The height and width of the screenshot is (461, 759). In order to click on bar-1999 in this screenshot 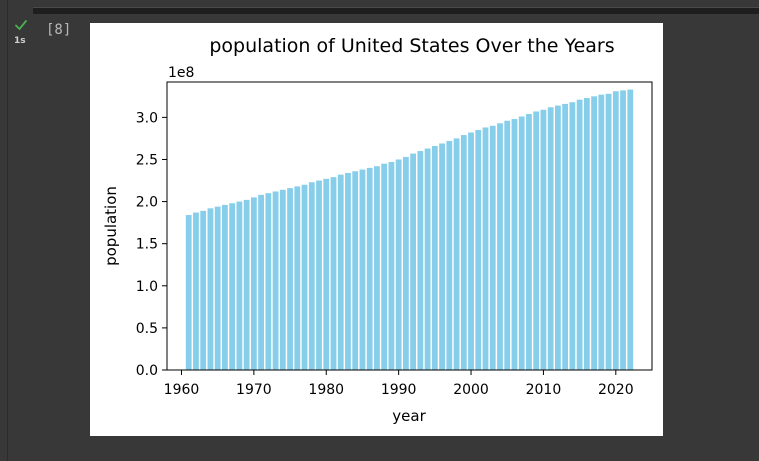, I will do `click(463, 252)`.